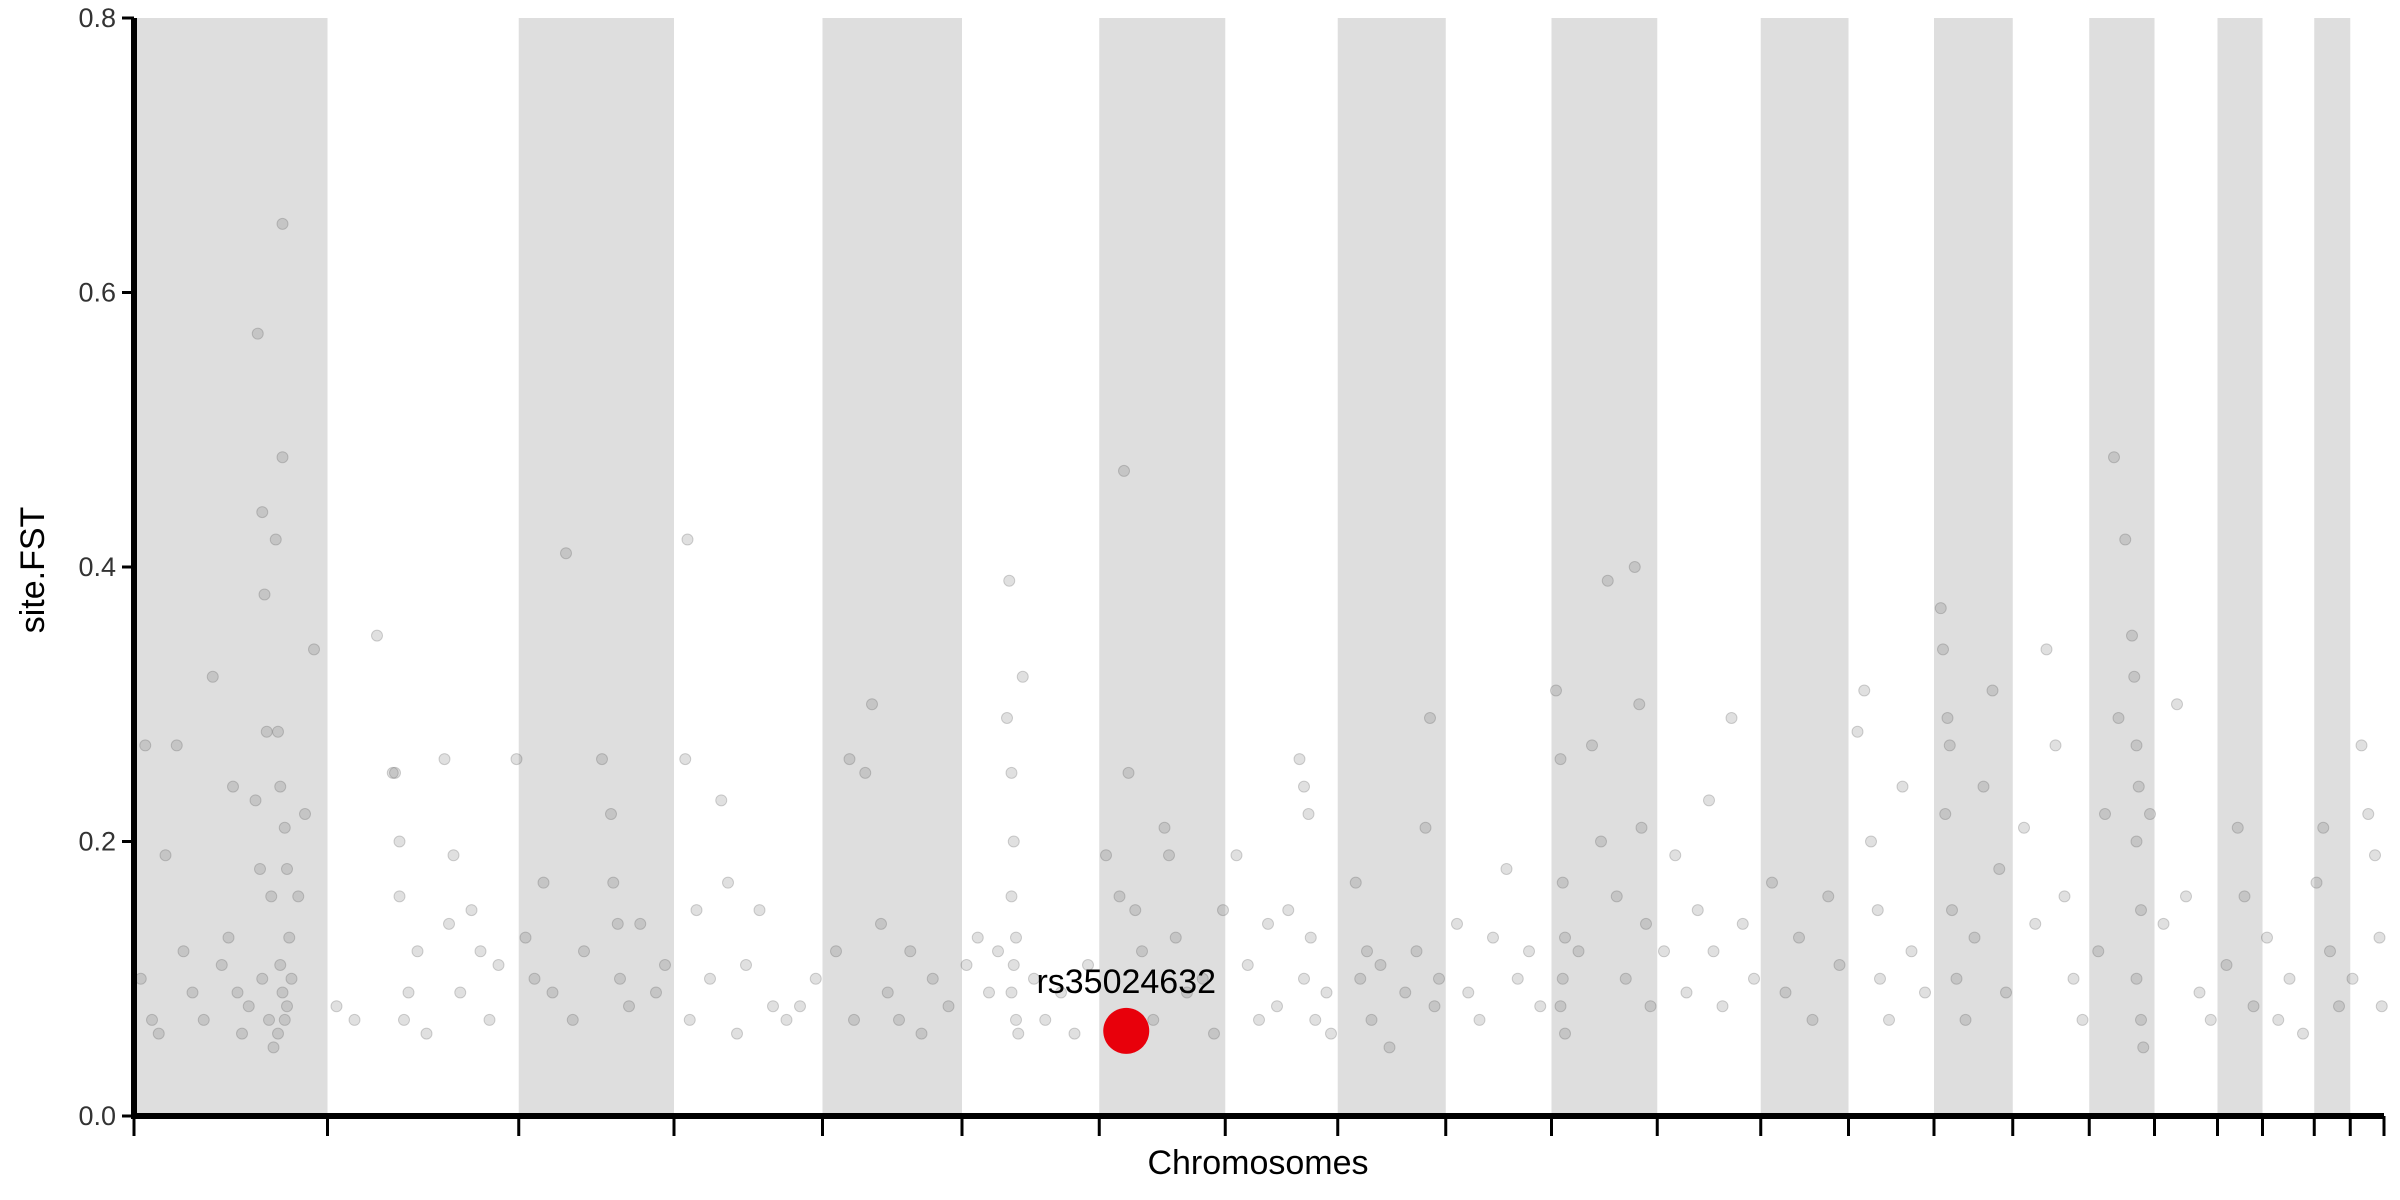 This screenshot has width=2400, height=1200. I want to click on highlighted-snp-label: rs35024632, so click(1126, 982).